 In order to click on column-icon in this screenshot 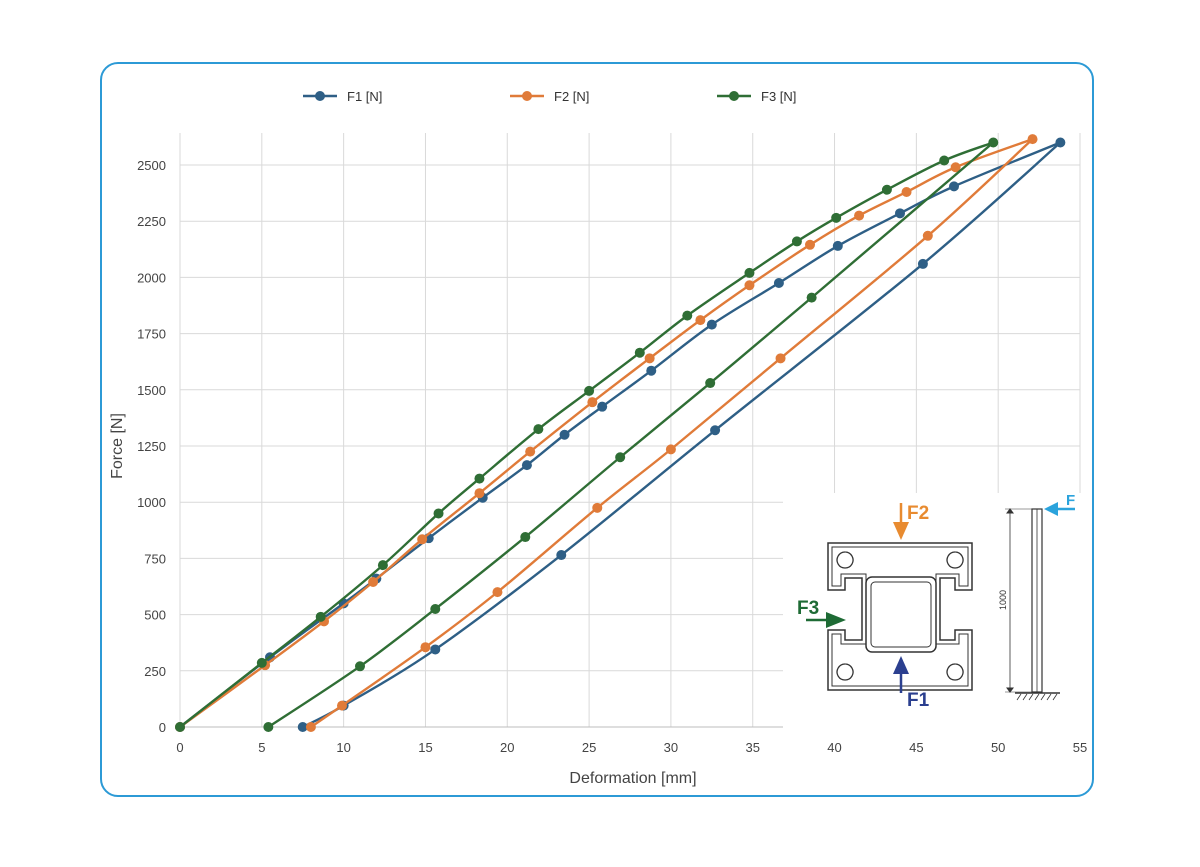, I will do `click(1032, 604)`.